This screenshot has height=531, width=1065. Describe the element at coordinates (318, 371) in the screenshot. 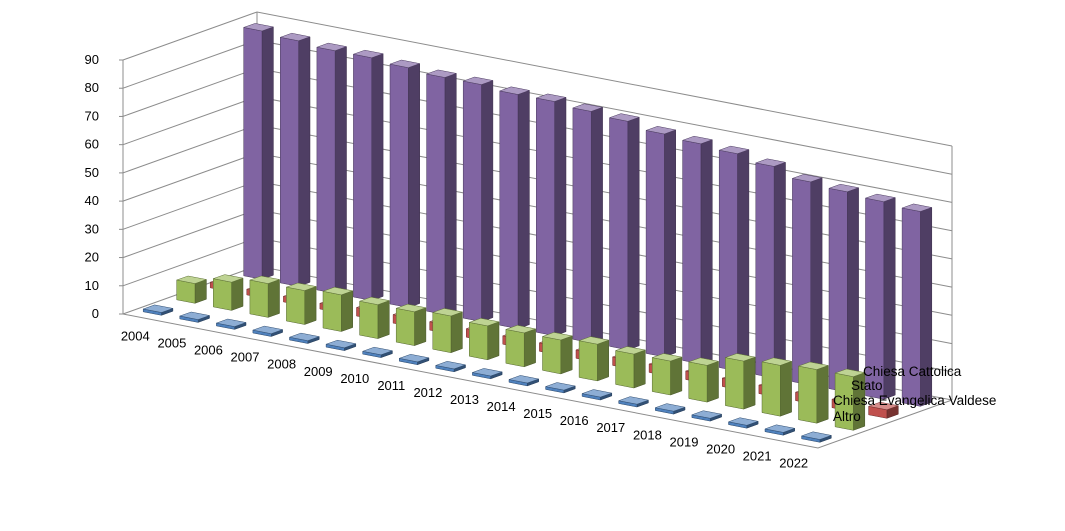

I see `x-tick-label: 2009` at that location.